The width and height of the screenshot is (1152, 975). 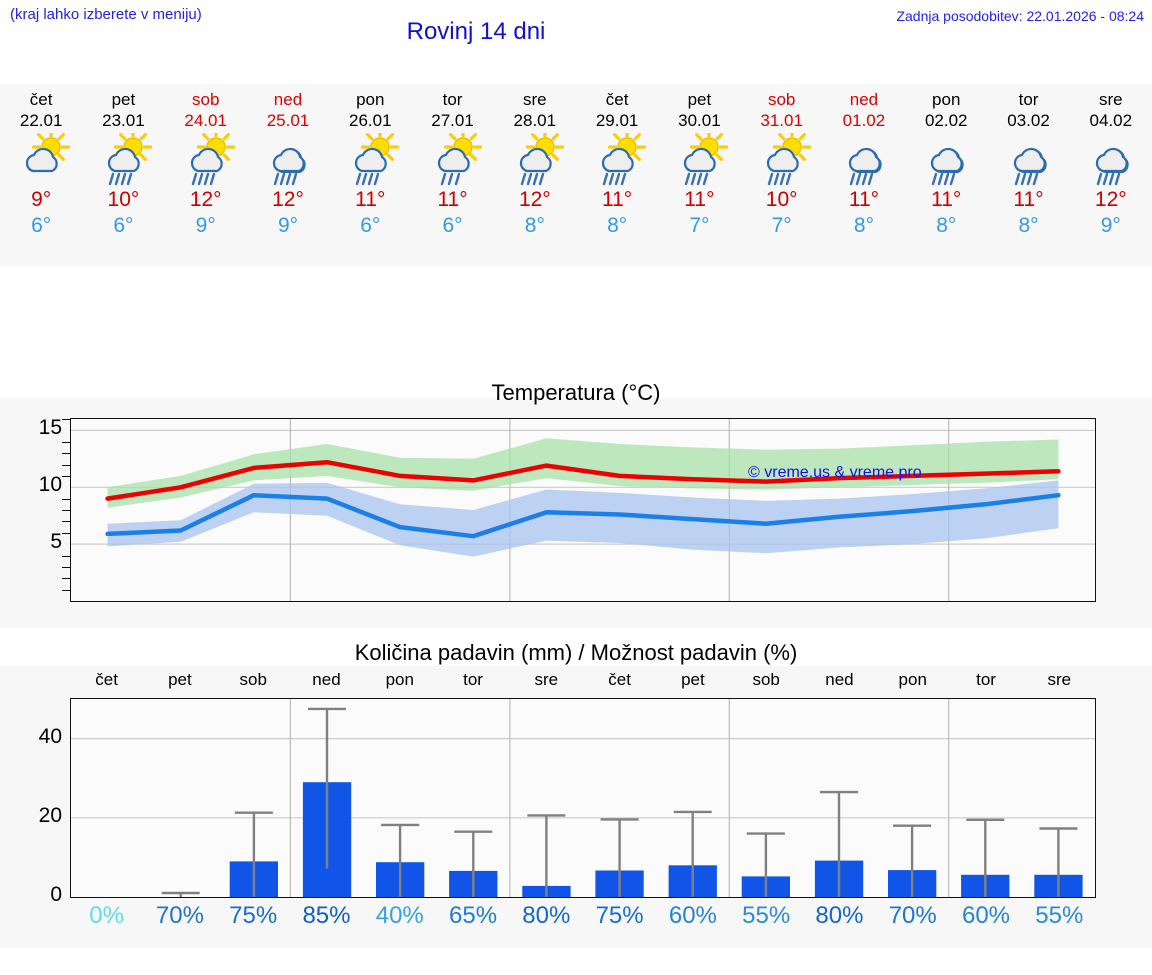 I want to click on forecast-day-column: pon 26.01 11° 6°, so click(x=370, y=175).